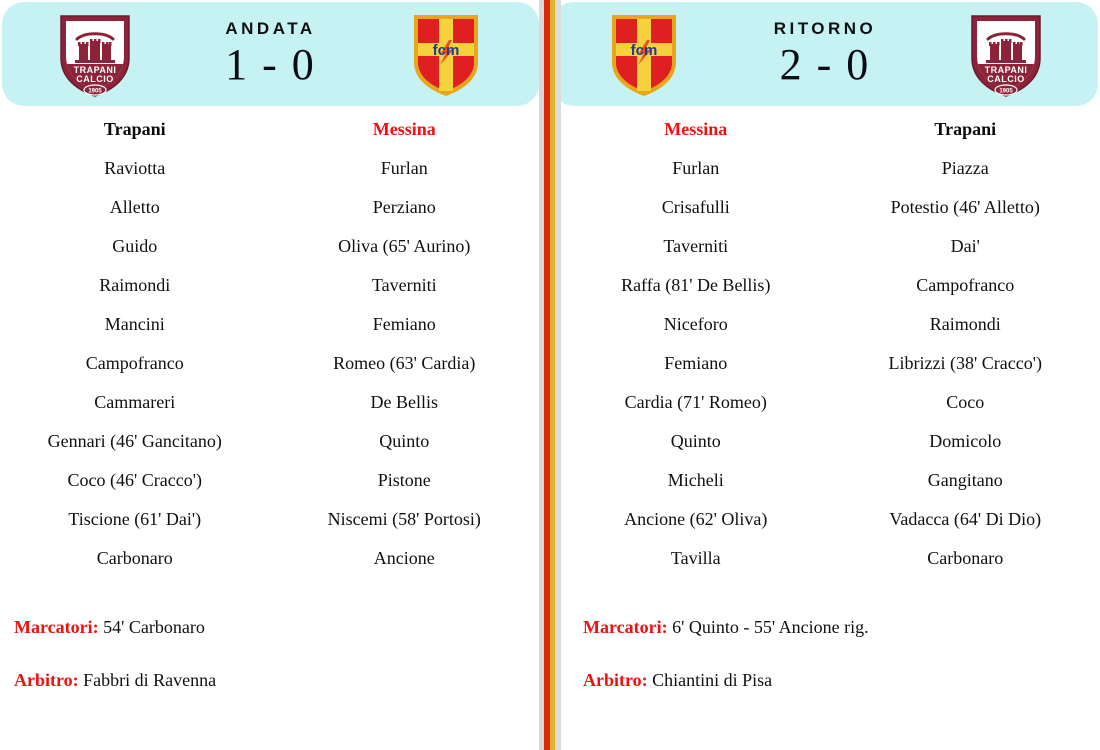  What do you see at coordinates (965, 246) in the screenshot?
I see `player-entry: Dai'` at bounding box center [965, 246].